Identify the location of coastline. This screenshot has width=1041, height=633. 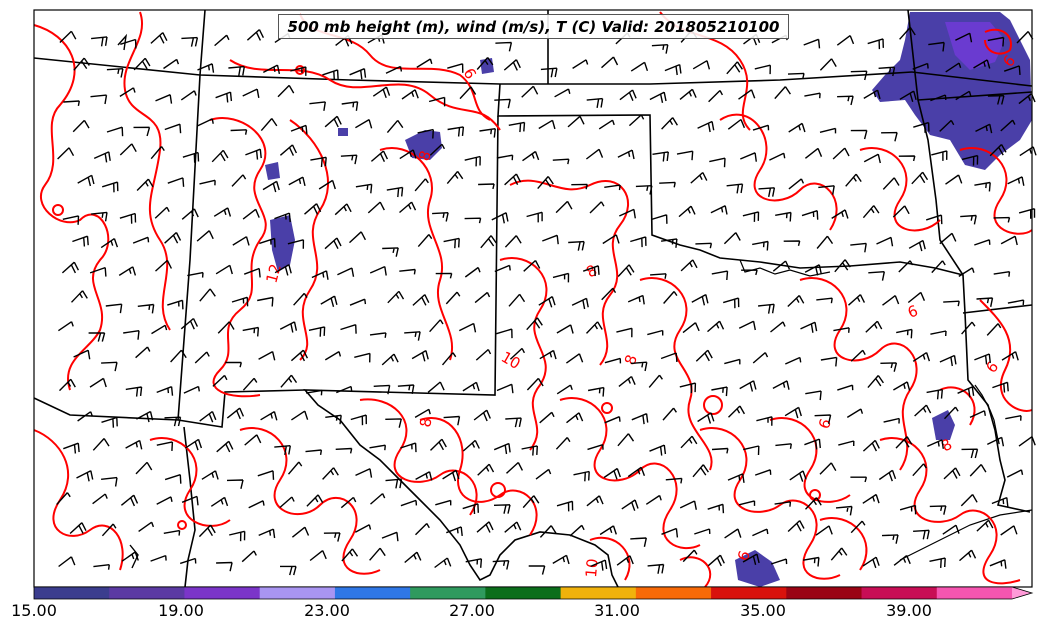
(134, 556).